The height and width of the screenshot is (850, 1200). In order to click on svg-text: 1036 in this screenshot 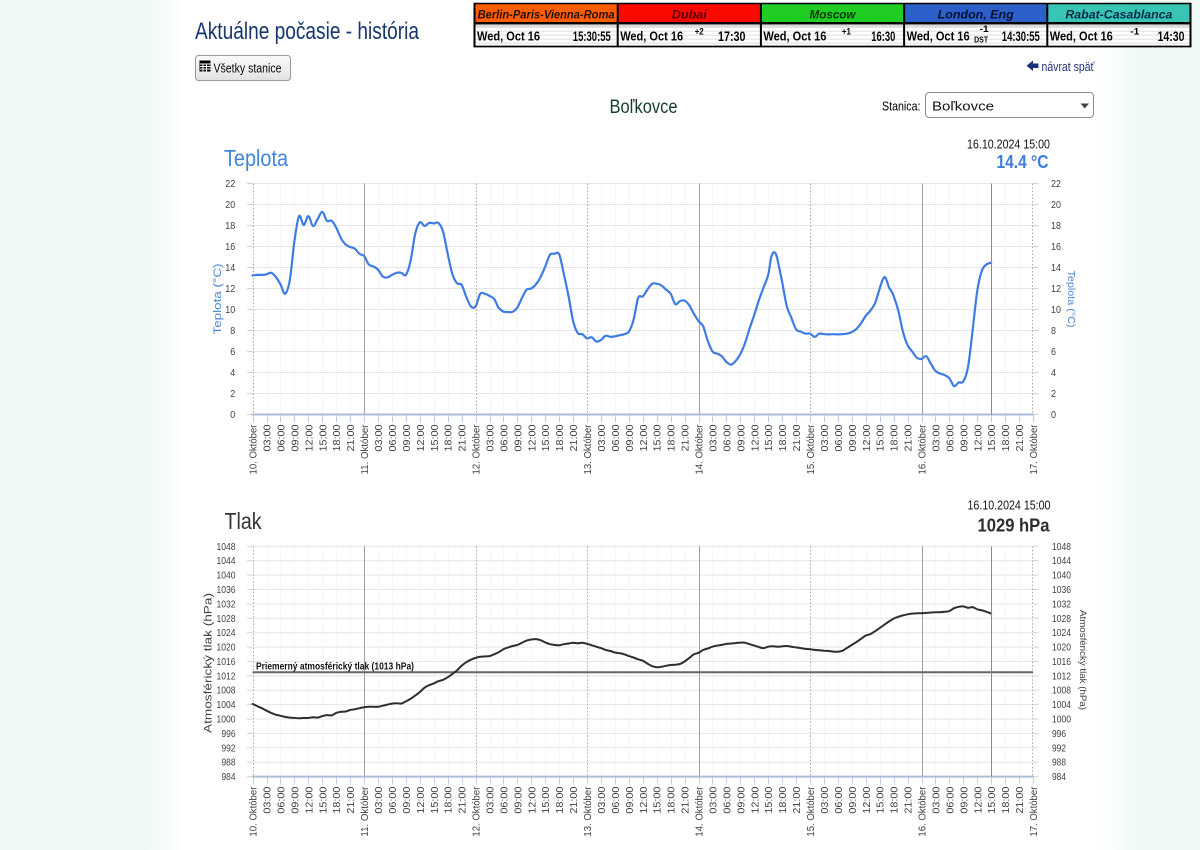, I will do `click(1061, 590)`.